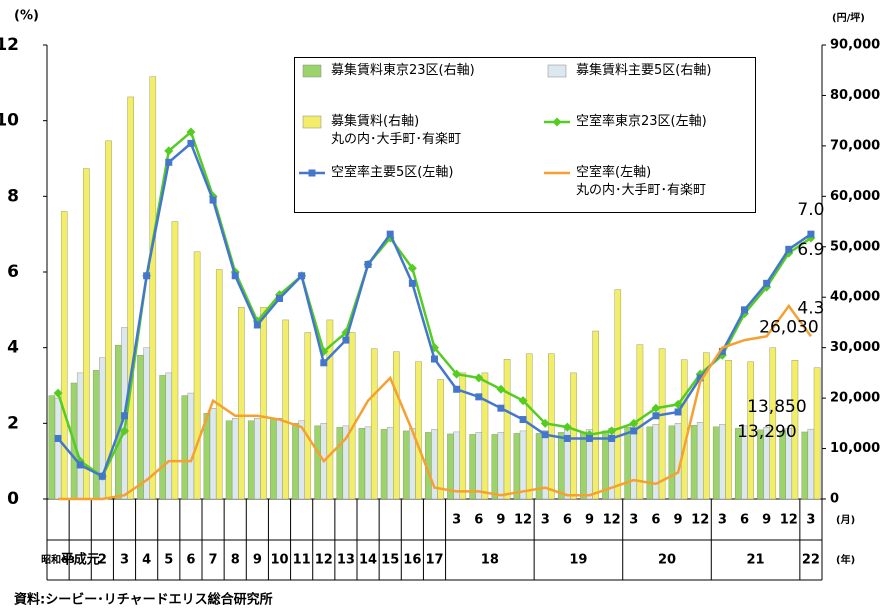 Image resolution: width=890 pixels, height=613 pixels. What do you see at coordinates (146, 560) in the screenshot?
I see `year-label: 4` at bounding box center [146, 560].